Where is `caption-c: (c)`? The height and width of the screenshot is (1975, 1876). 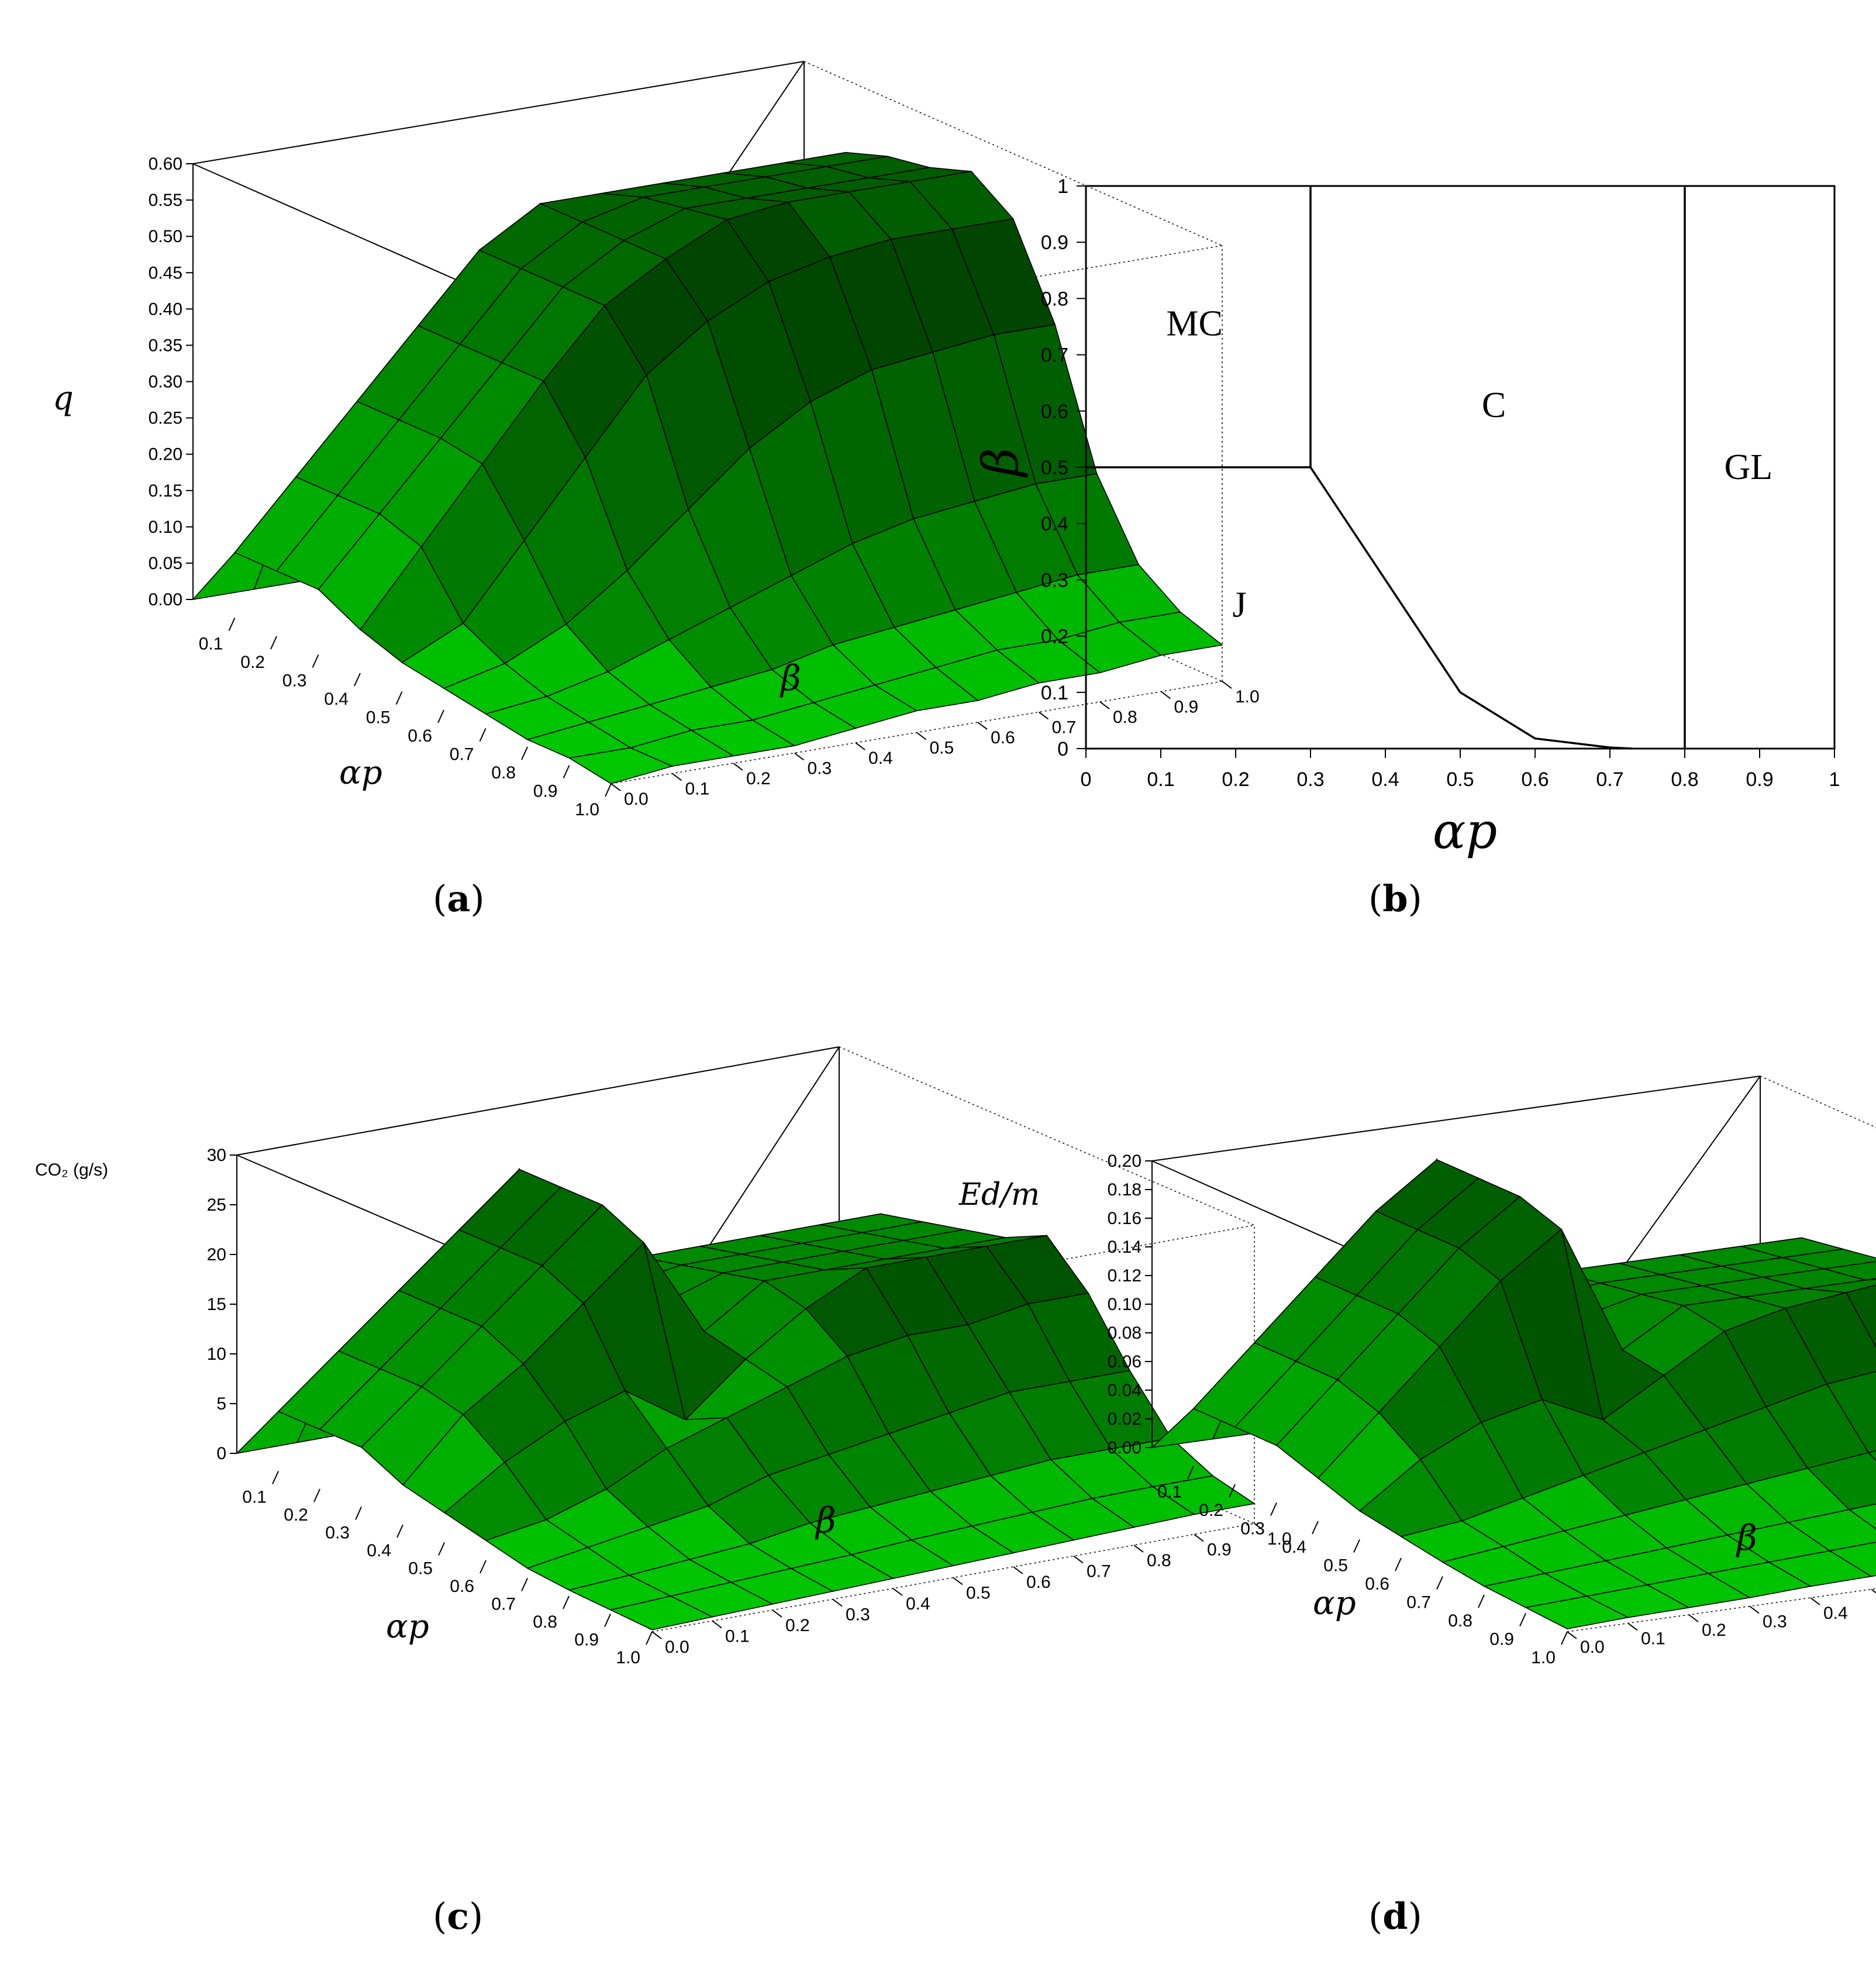
caption-c: (c) is located at coordinates (458, 1916).